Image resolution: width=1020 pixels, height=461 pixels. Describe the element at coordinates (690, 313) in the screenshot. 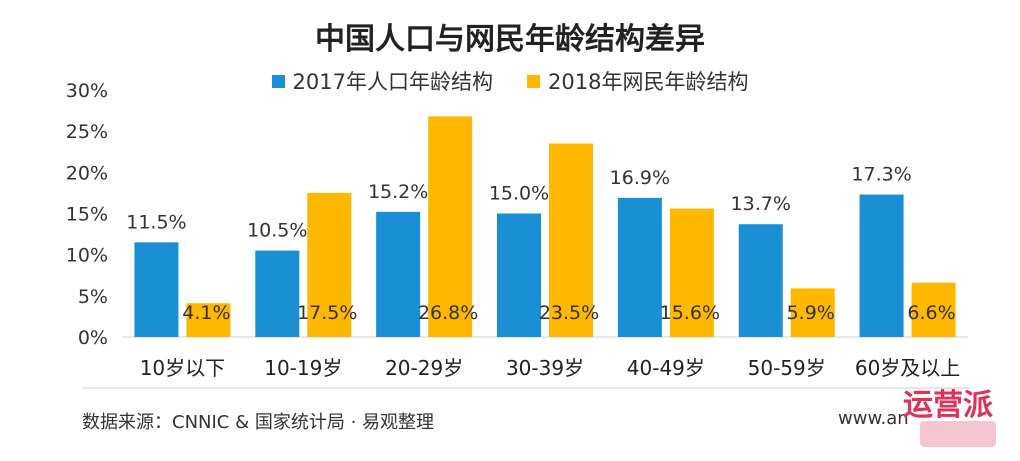

I see `data-label-2018: 15.6%` at that location.